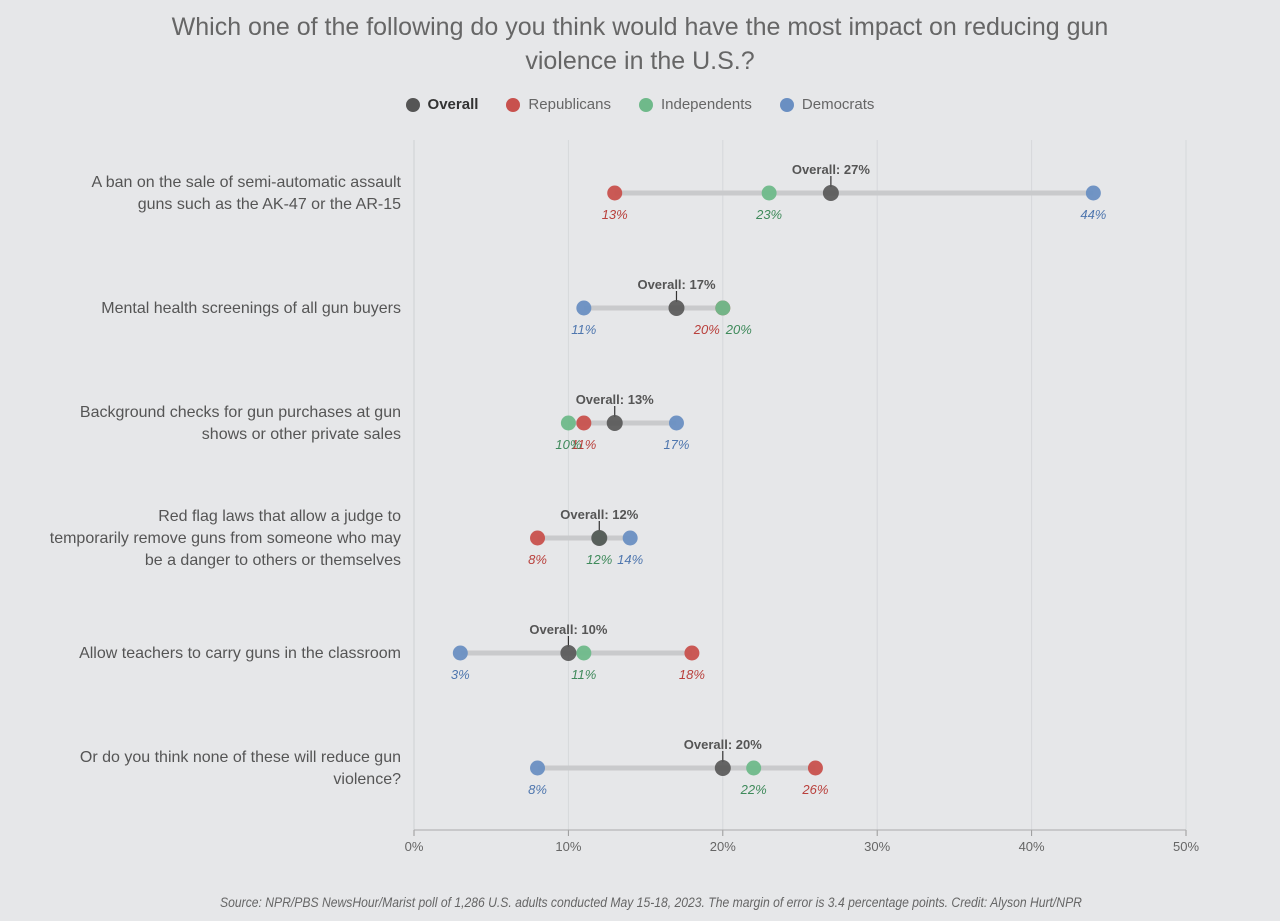 This screenshot has height=921, width=1280. I want to click on value-label-republicans: 26%, so click(814, 789).